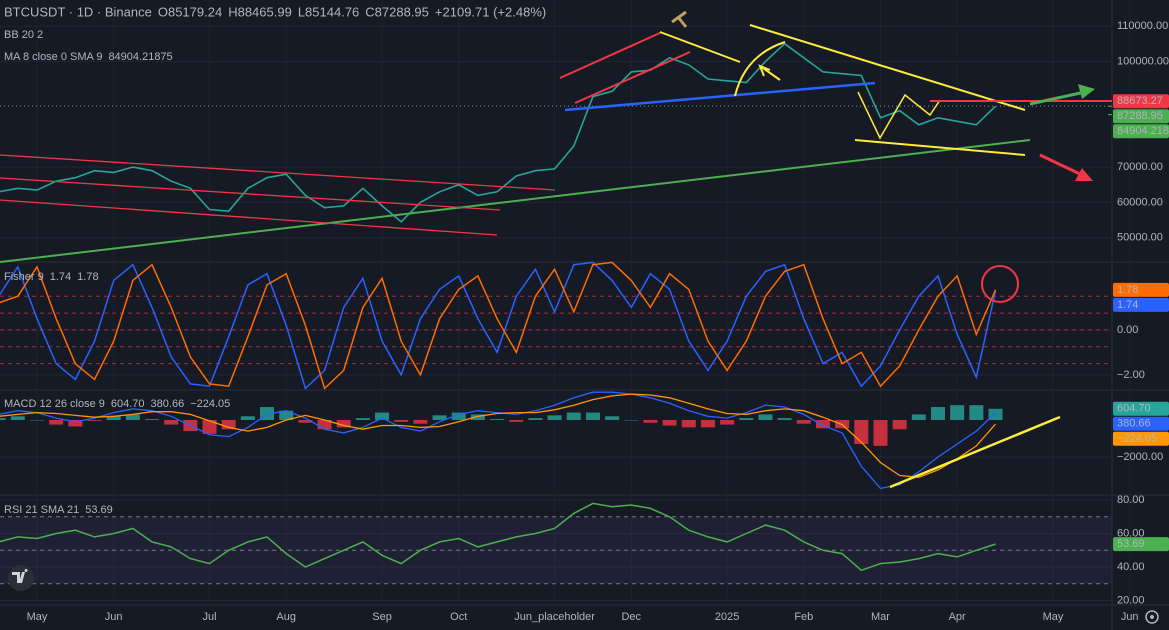 Image resolution: width=1169 pixels, height=630 pixels. Describe the element at coordinates (720, 96) in the screenshot. I see `support-line` at that location.